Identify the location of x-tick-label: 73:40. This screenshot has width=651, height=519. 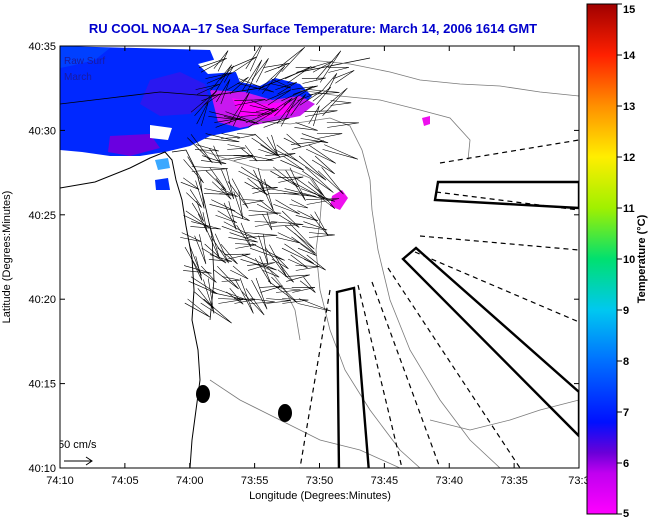
(449, 481).